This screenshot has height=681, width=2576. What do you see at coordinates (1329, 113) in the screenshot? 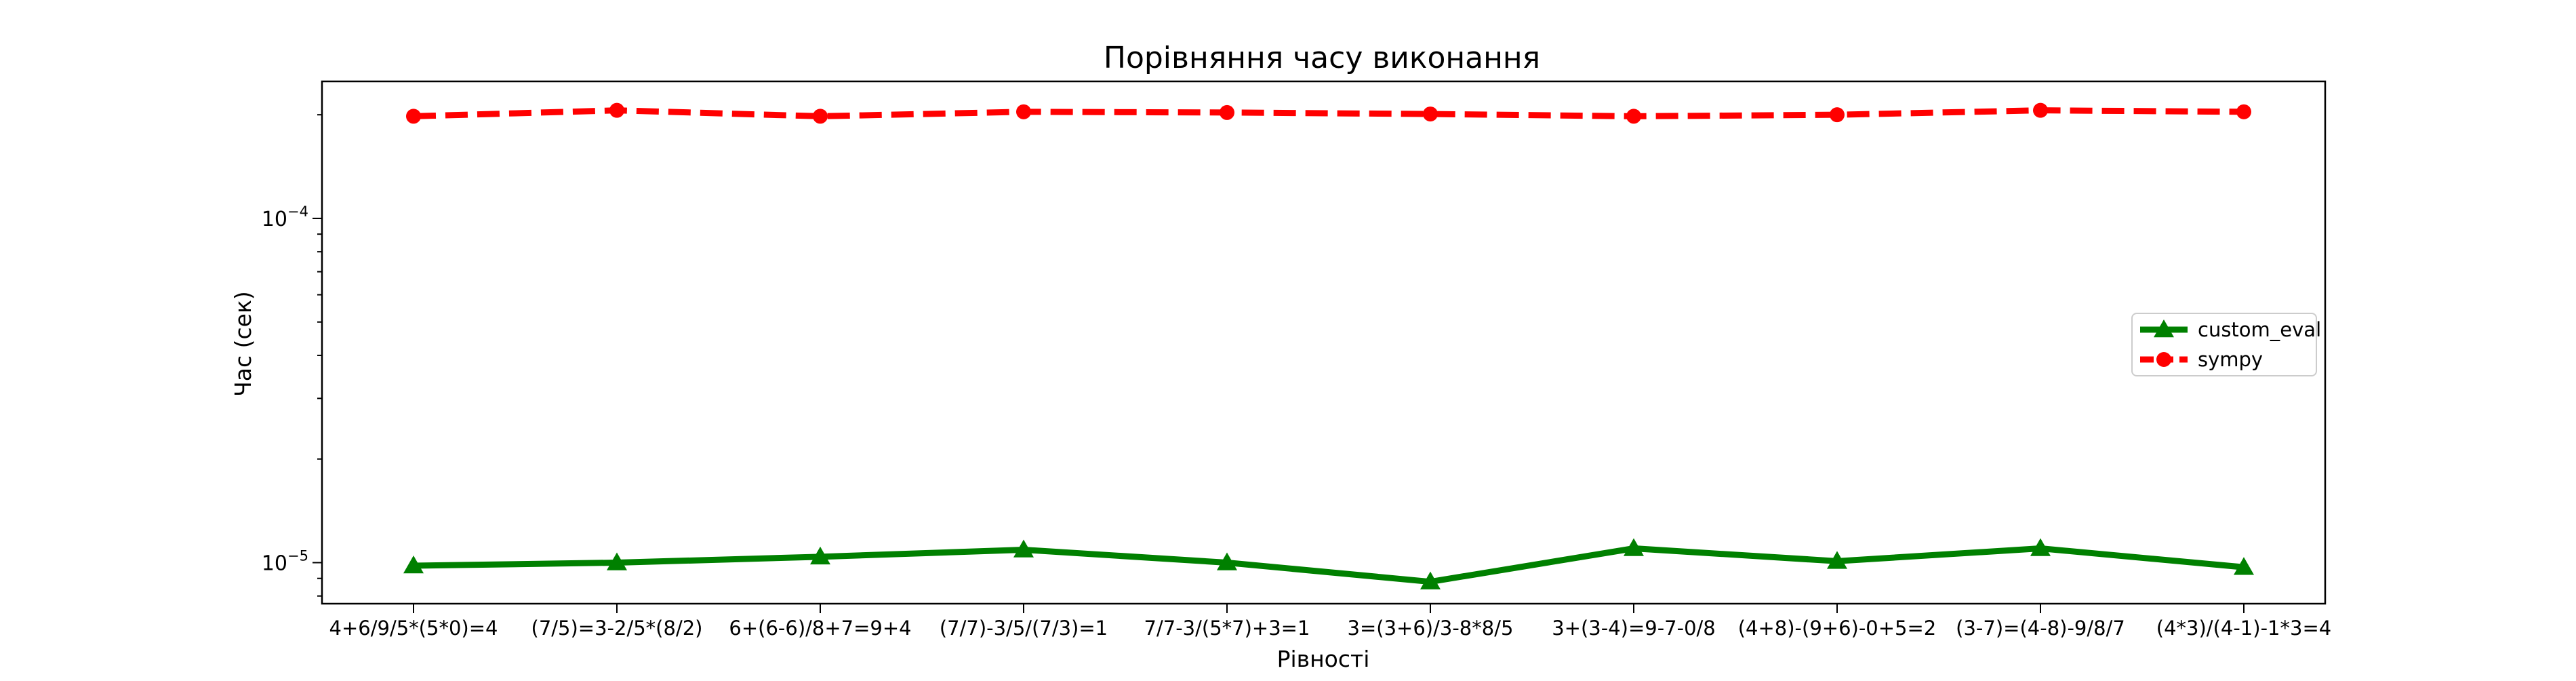
I see `series-line-sympy` at bounding box center [1329, 113].